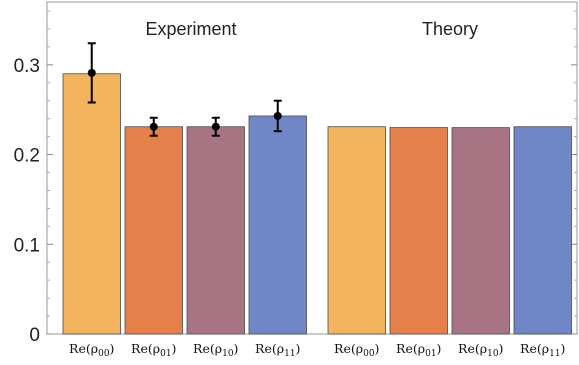 Image resolution: width=579 pixels, height=365 pixels. I want to click on group-title-experiment: Experiment, so click(190, 29).